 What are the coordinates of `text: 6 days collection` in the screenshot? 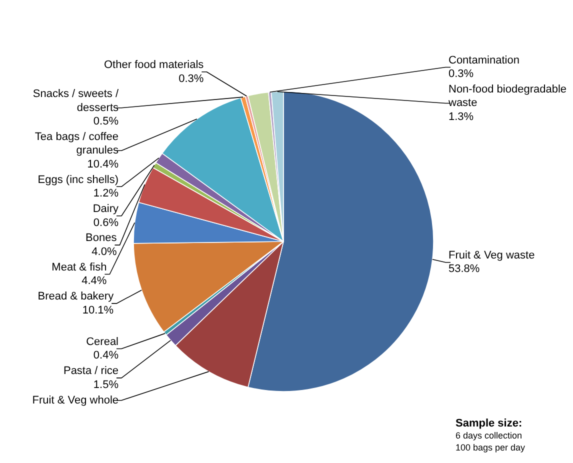 It's located at (489, 435).